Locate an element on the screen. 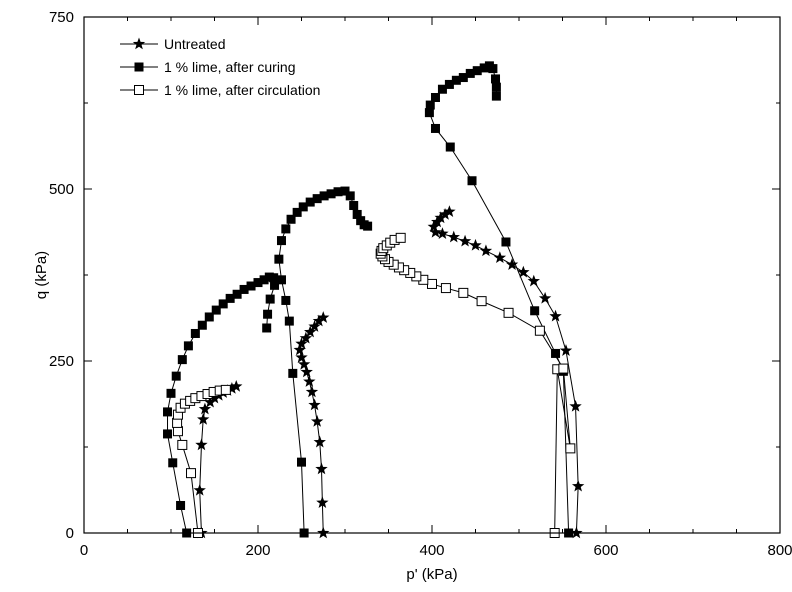  y-tick-label: 750 is located at coordinates (61, 17).